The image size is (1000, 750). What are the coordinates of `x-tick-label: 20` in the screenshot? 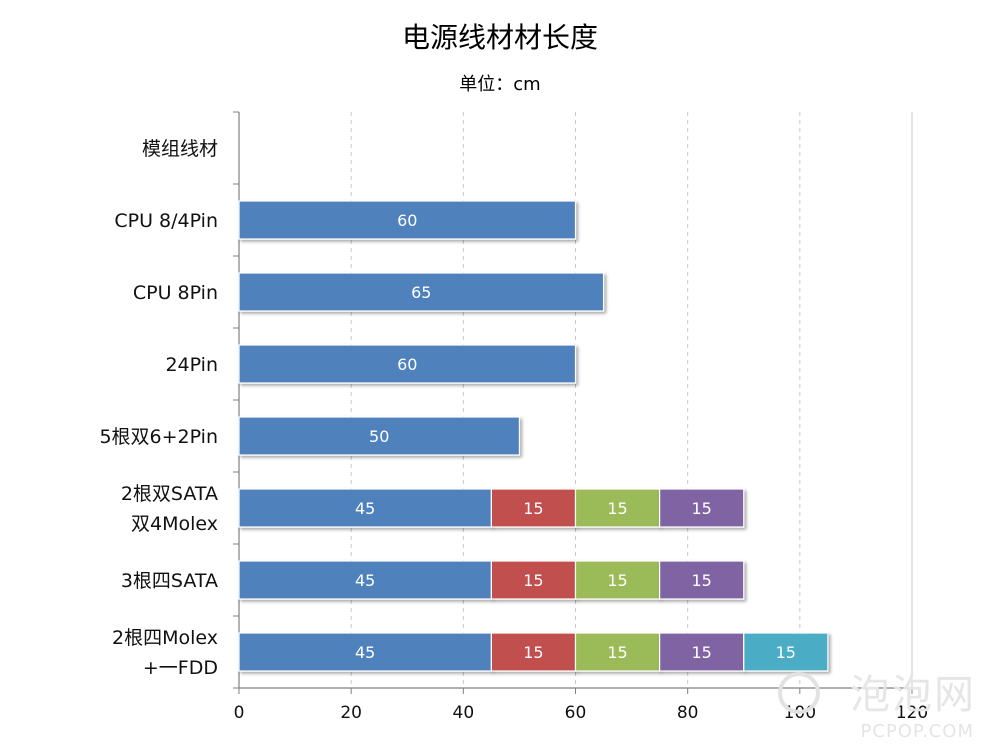 It's located at (351, 713).